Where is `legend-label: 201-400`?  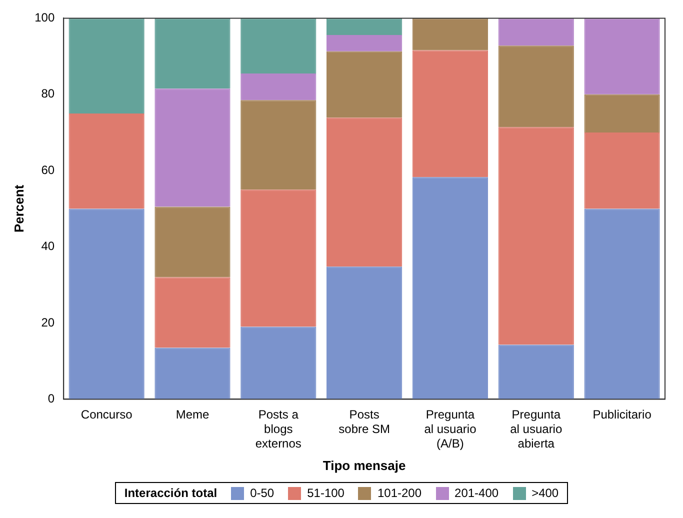
legend-label: 201-400 is located at coordinates (476, 493).